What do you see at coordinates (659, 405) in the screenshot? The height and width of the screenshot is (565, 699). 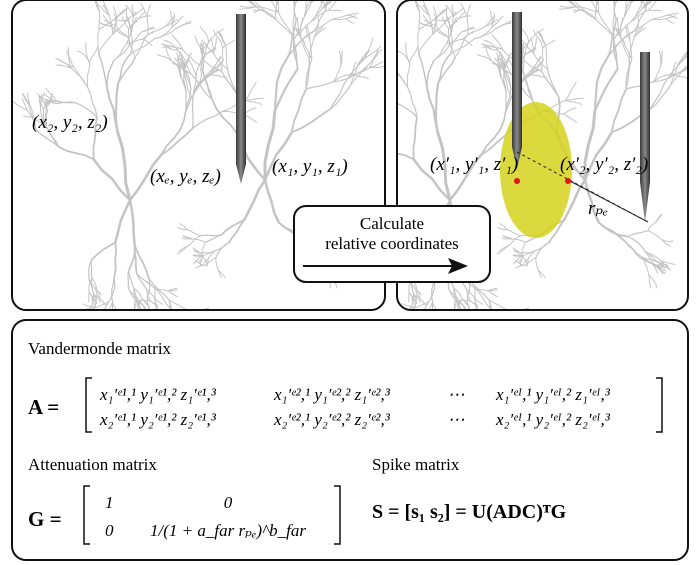 I see `bracket` at bounding box center [659, 405].